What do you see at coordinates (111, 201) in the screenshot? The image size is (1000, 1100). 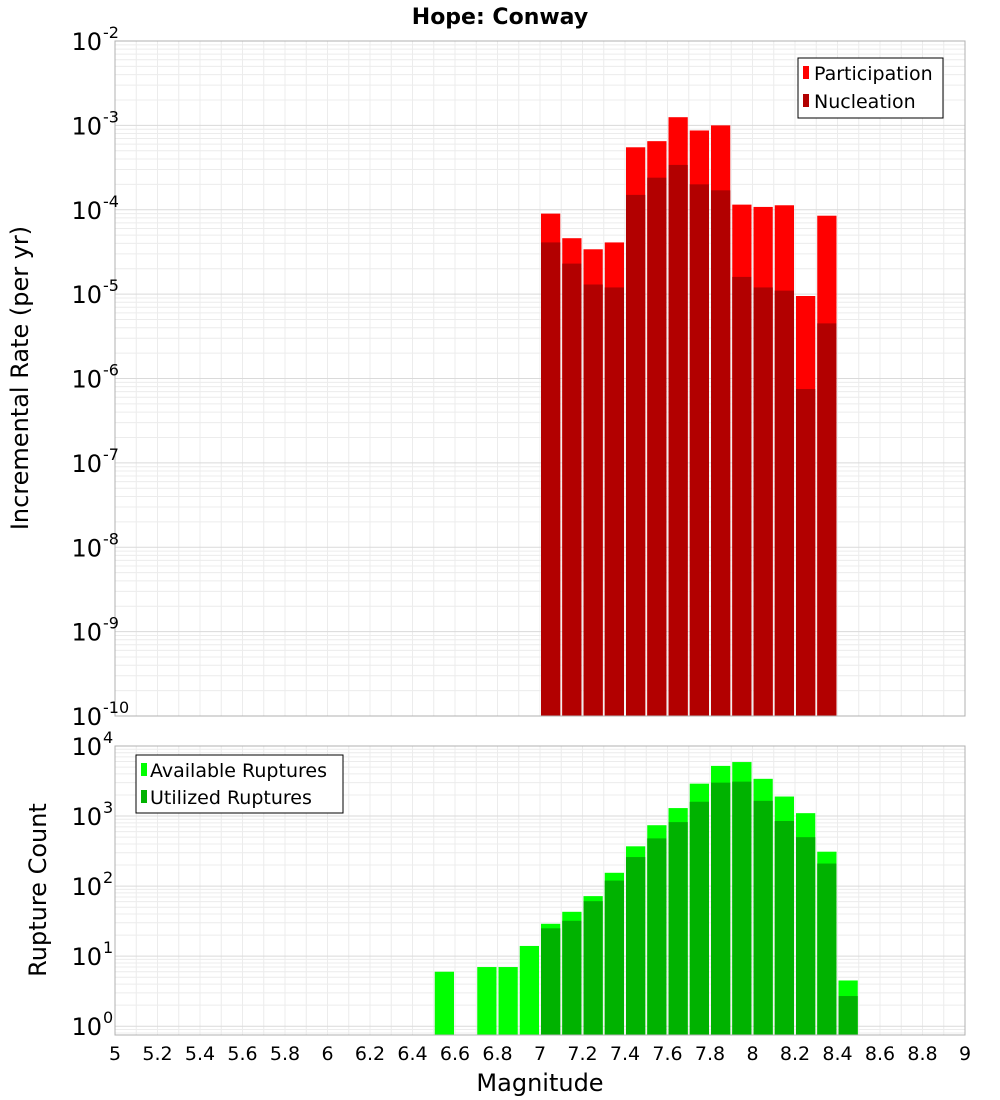 I see `rate-y-tick-label-exponent: -4` at bounding box center [111, 201].